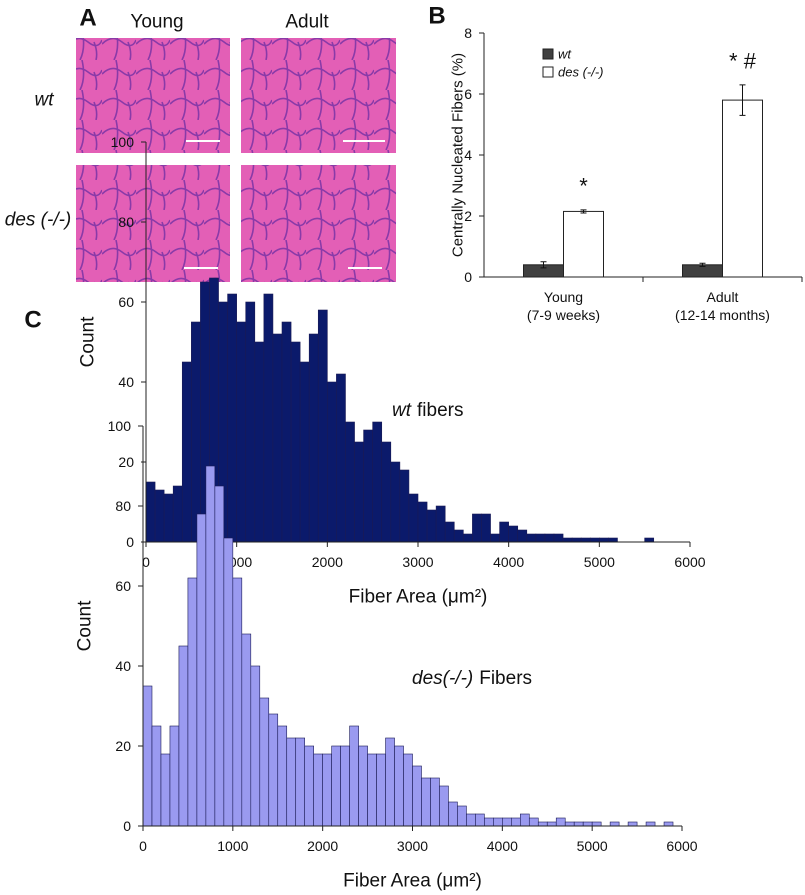 This screenshot has height=895, width=805. I want to click on micrographs, so click(236, 160).